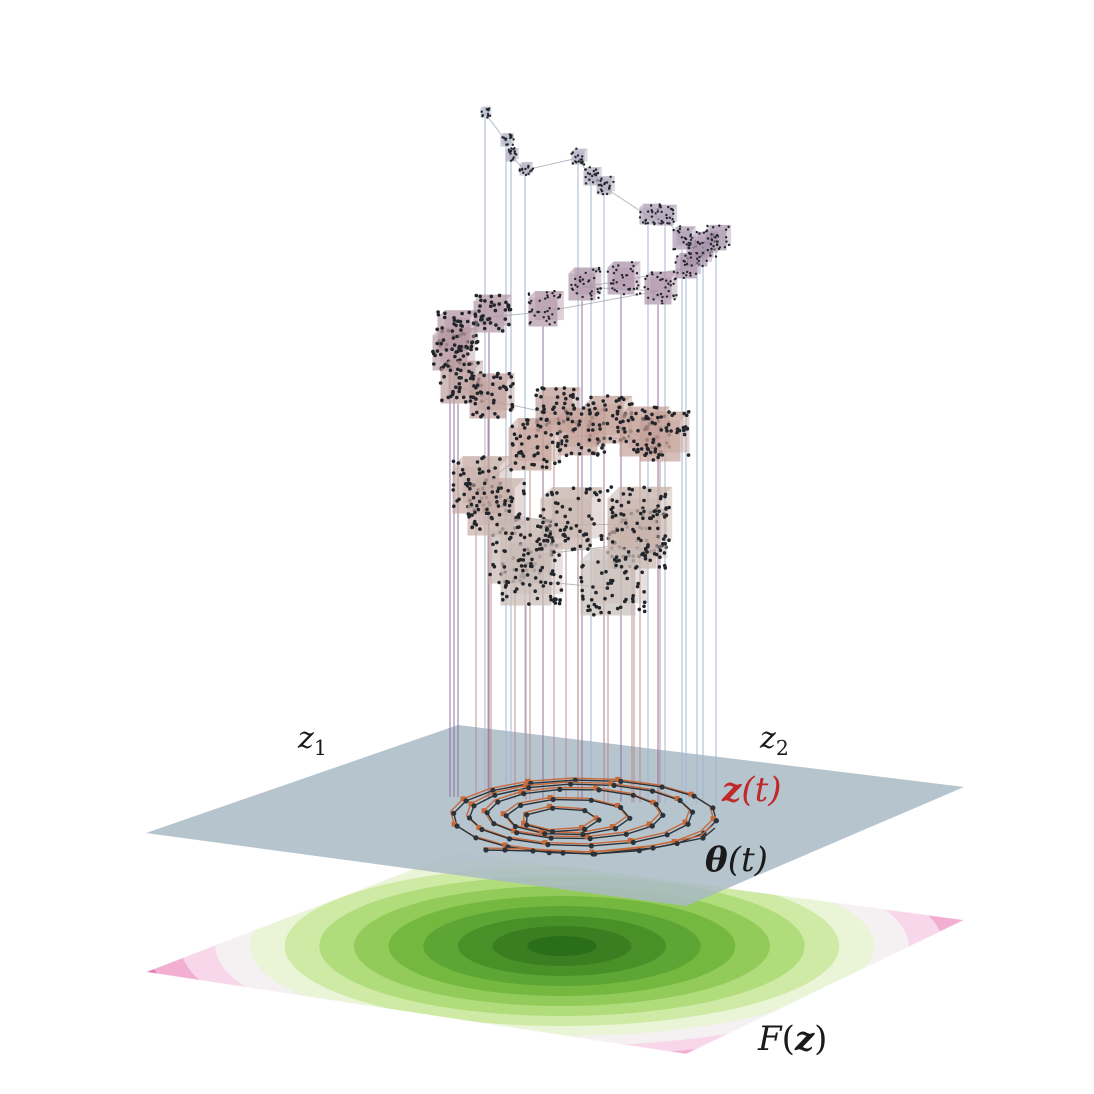  Describe the element at coordinates (788, 1039) in the screenshot. I see `objective-open-paren: (` at that location.